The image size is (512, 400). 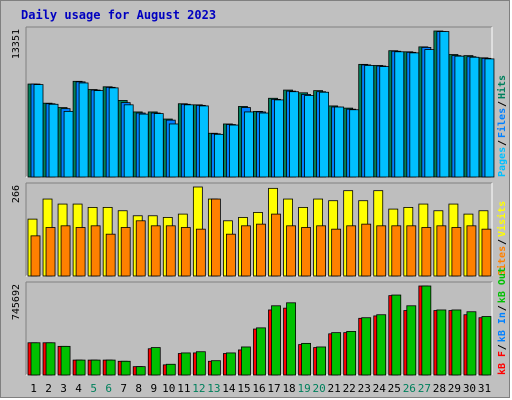 I want to click on x-tick-label-day-9: 9, so click(x=153, y=388).